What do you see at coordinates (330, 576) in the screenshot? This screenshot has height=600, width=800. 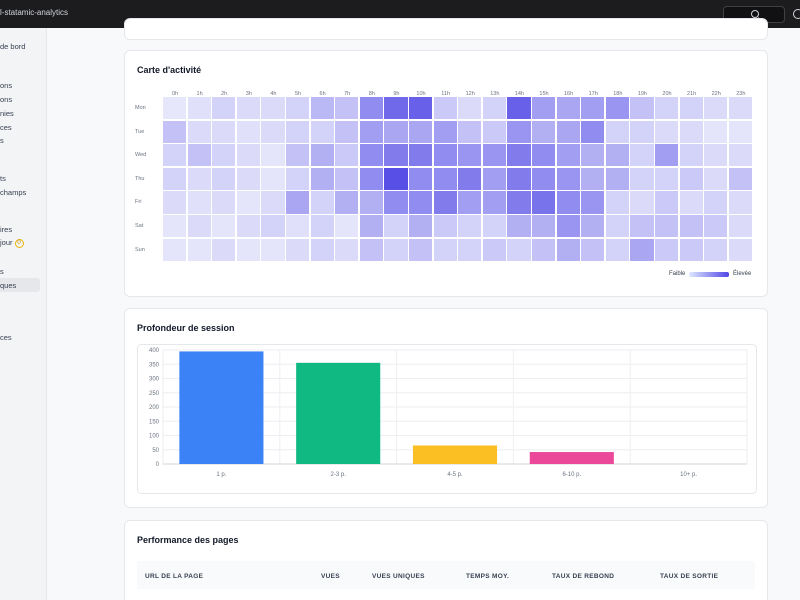 I see `column-header-views: VUES` at bounding box center [330, 576].